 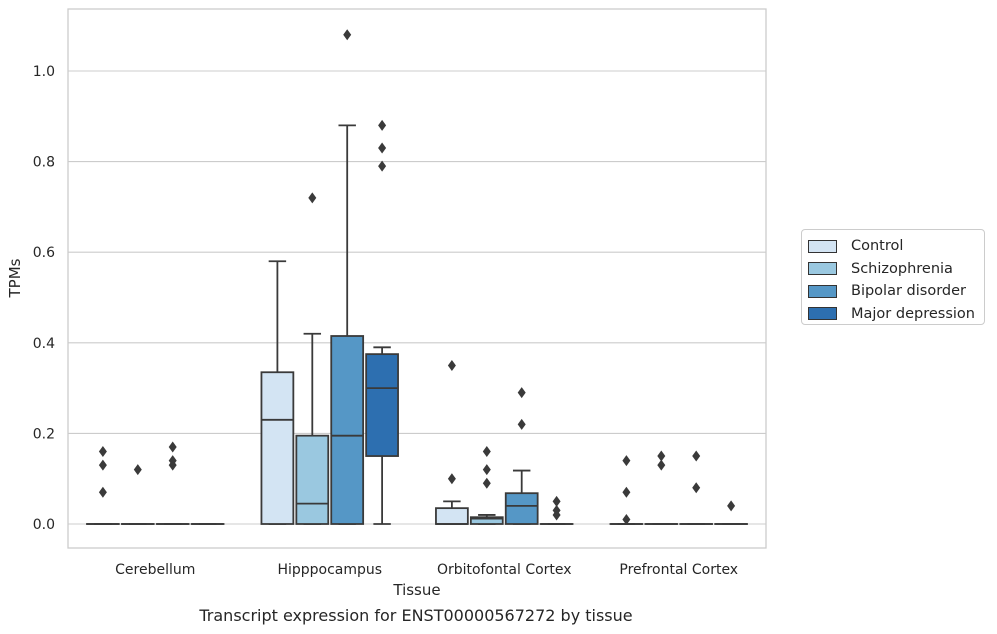 What do you see at coordinates (908, 291) in the screenshot?
I see `legend-label: Bipolar disorder` at bounding box center [908, 291].